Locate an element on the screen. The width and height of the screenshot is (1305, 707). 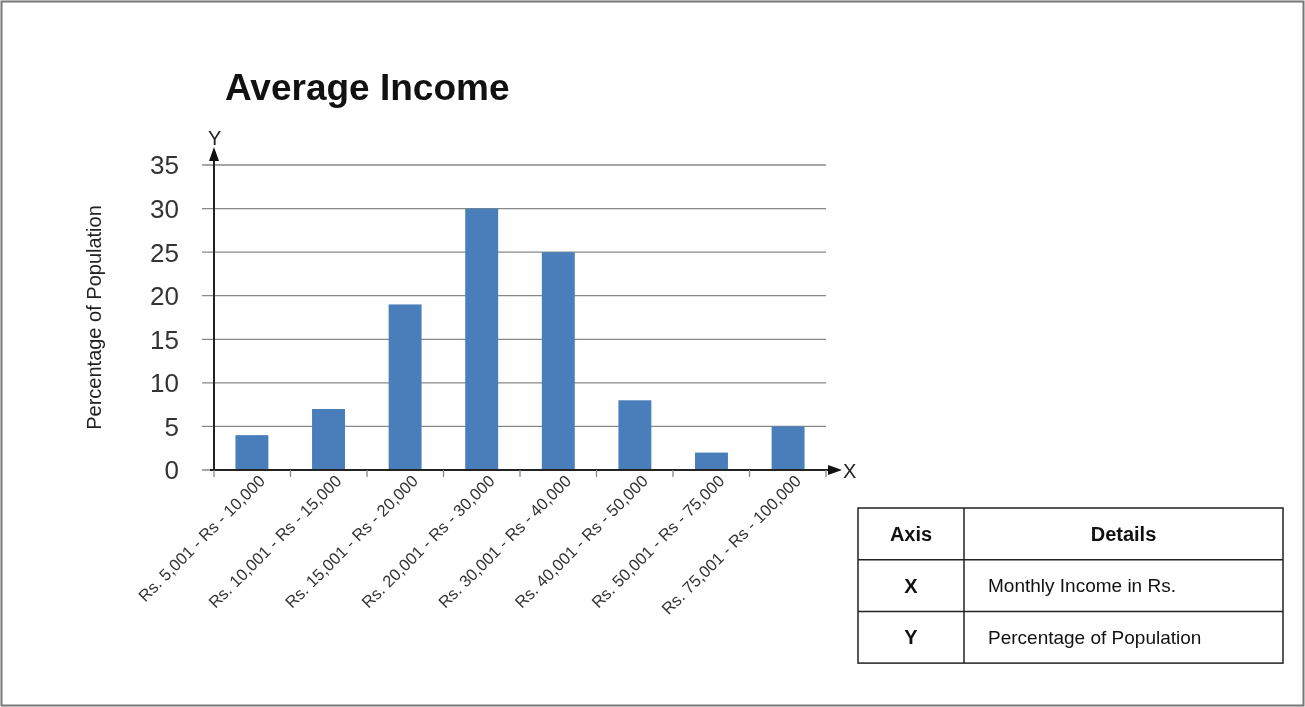
y-tick-label: 5 is located at coordinates (171, 426).